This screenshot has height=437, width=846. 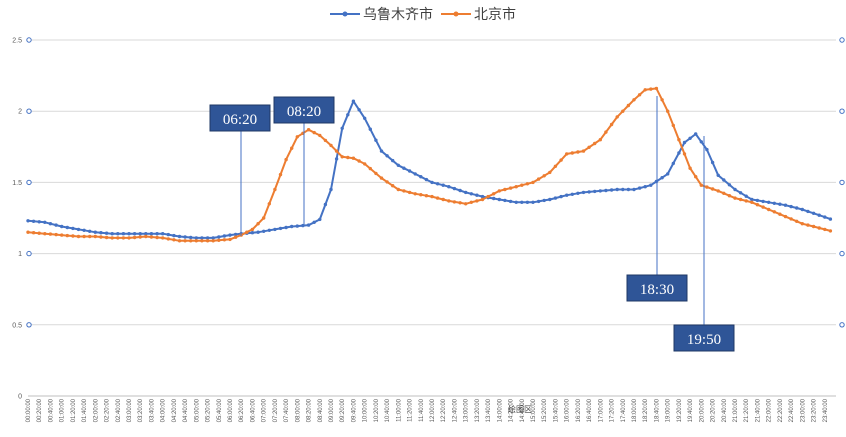 What do you see at coordinates (545, 410) in the screenshot?
I see `x-tick-label: 15:20:00` at bounding box center [545, 410].